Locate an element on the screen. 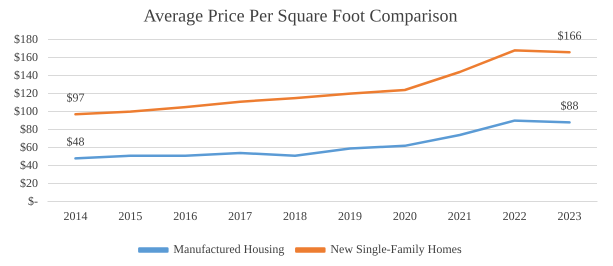 This screenshot has height=266, width=613. x-tick-label: 2015 is located at coordinates (130, 215).